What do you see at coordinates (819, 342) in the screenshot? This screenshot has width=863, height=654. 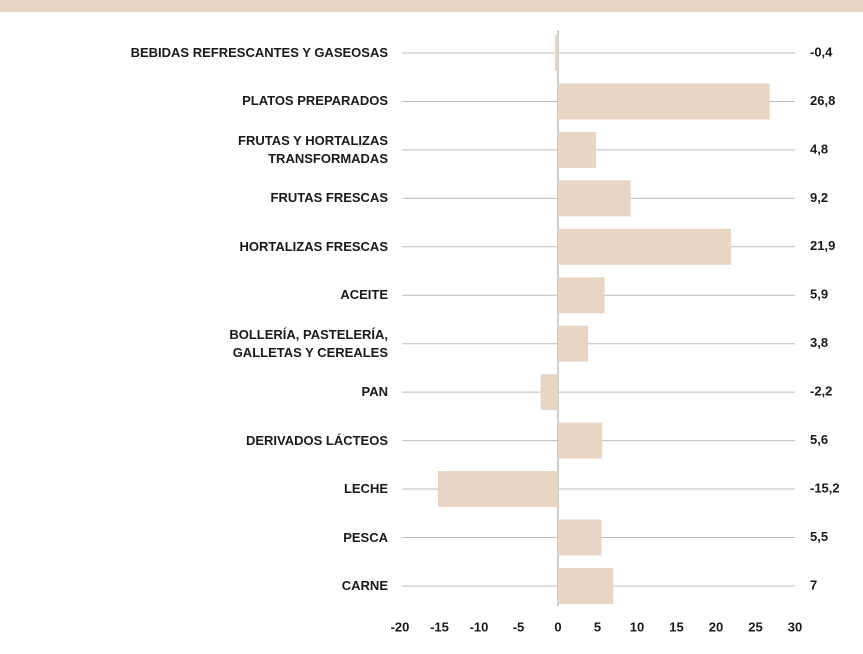 I see `value-label: 3,8` at bounding box center [819, 342].